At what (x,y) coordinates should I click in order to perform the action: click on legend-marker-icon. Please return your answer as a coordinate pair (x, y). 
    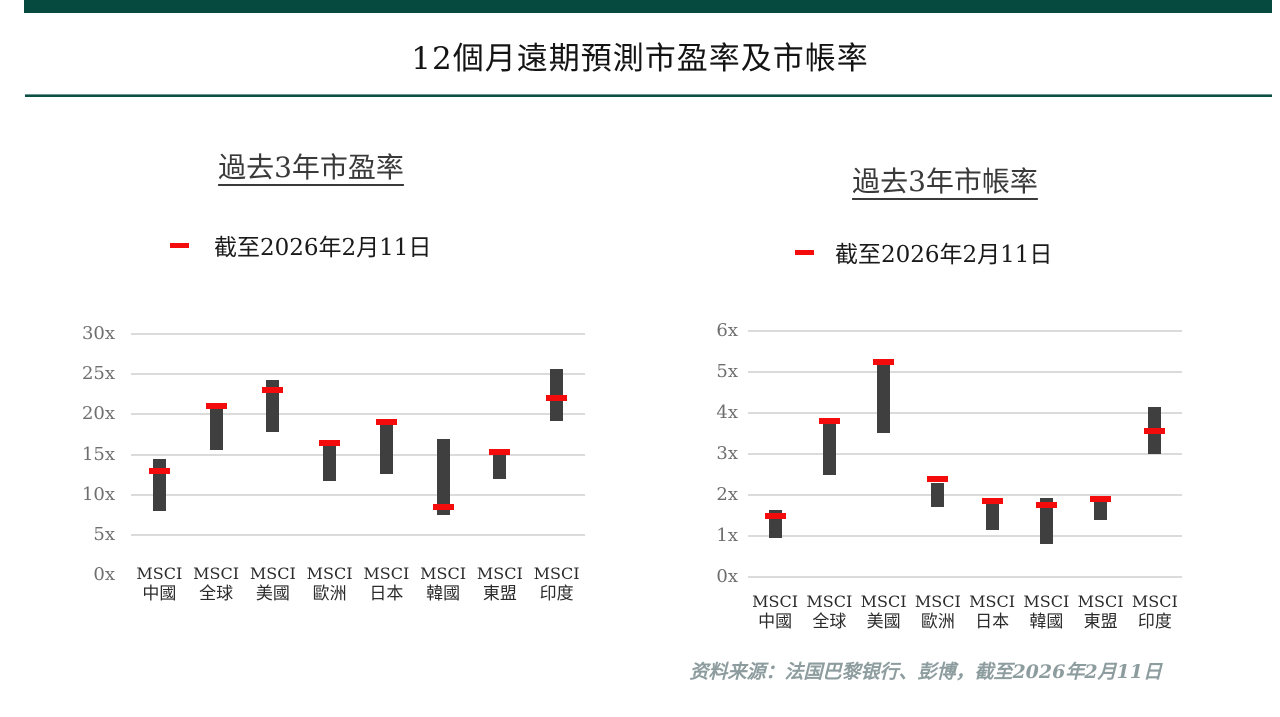
    Looking at the image, I should click on (179, 245).